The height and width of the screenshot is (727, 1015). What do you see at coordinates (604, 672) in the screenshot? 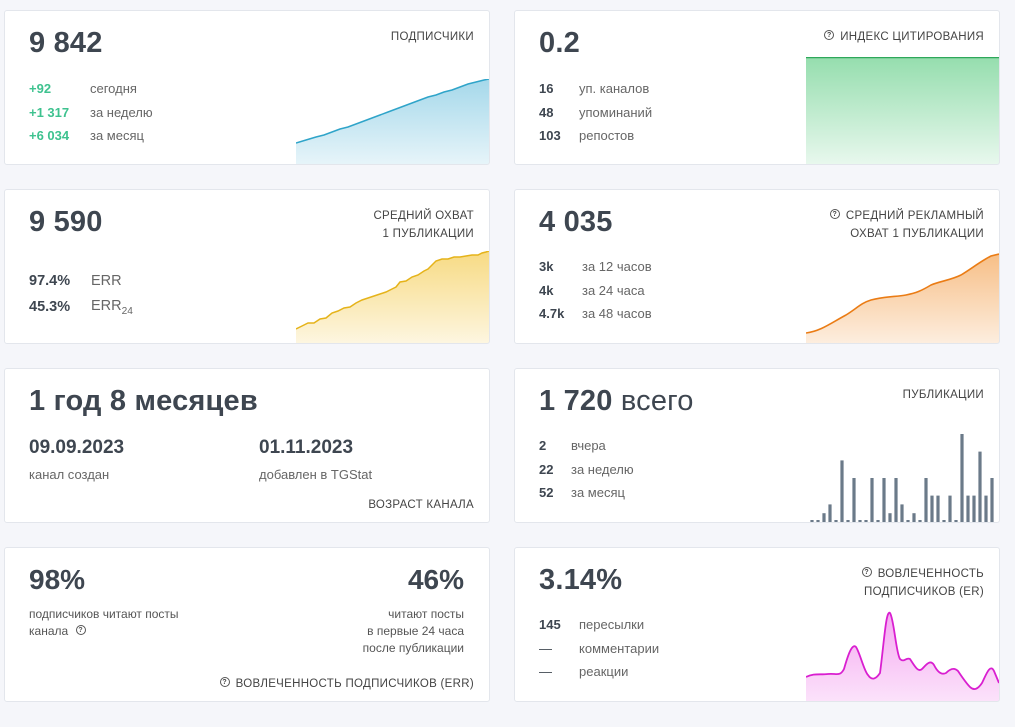
I see `stat-desc: реакции` at bounding box center [604, 672].